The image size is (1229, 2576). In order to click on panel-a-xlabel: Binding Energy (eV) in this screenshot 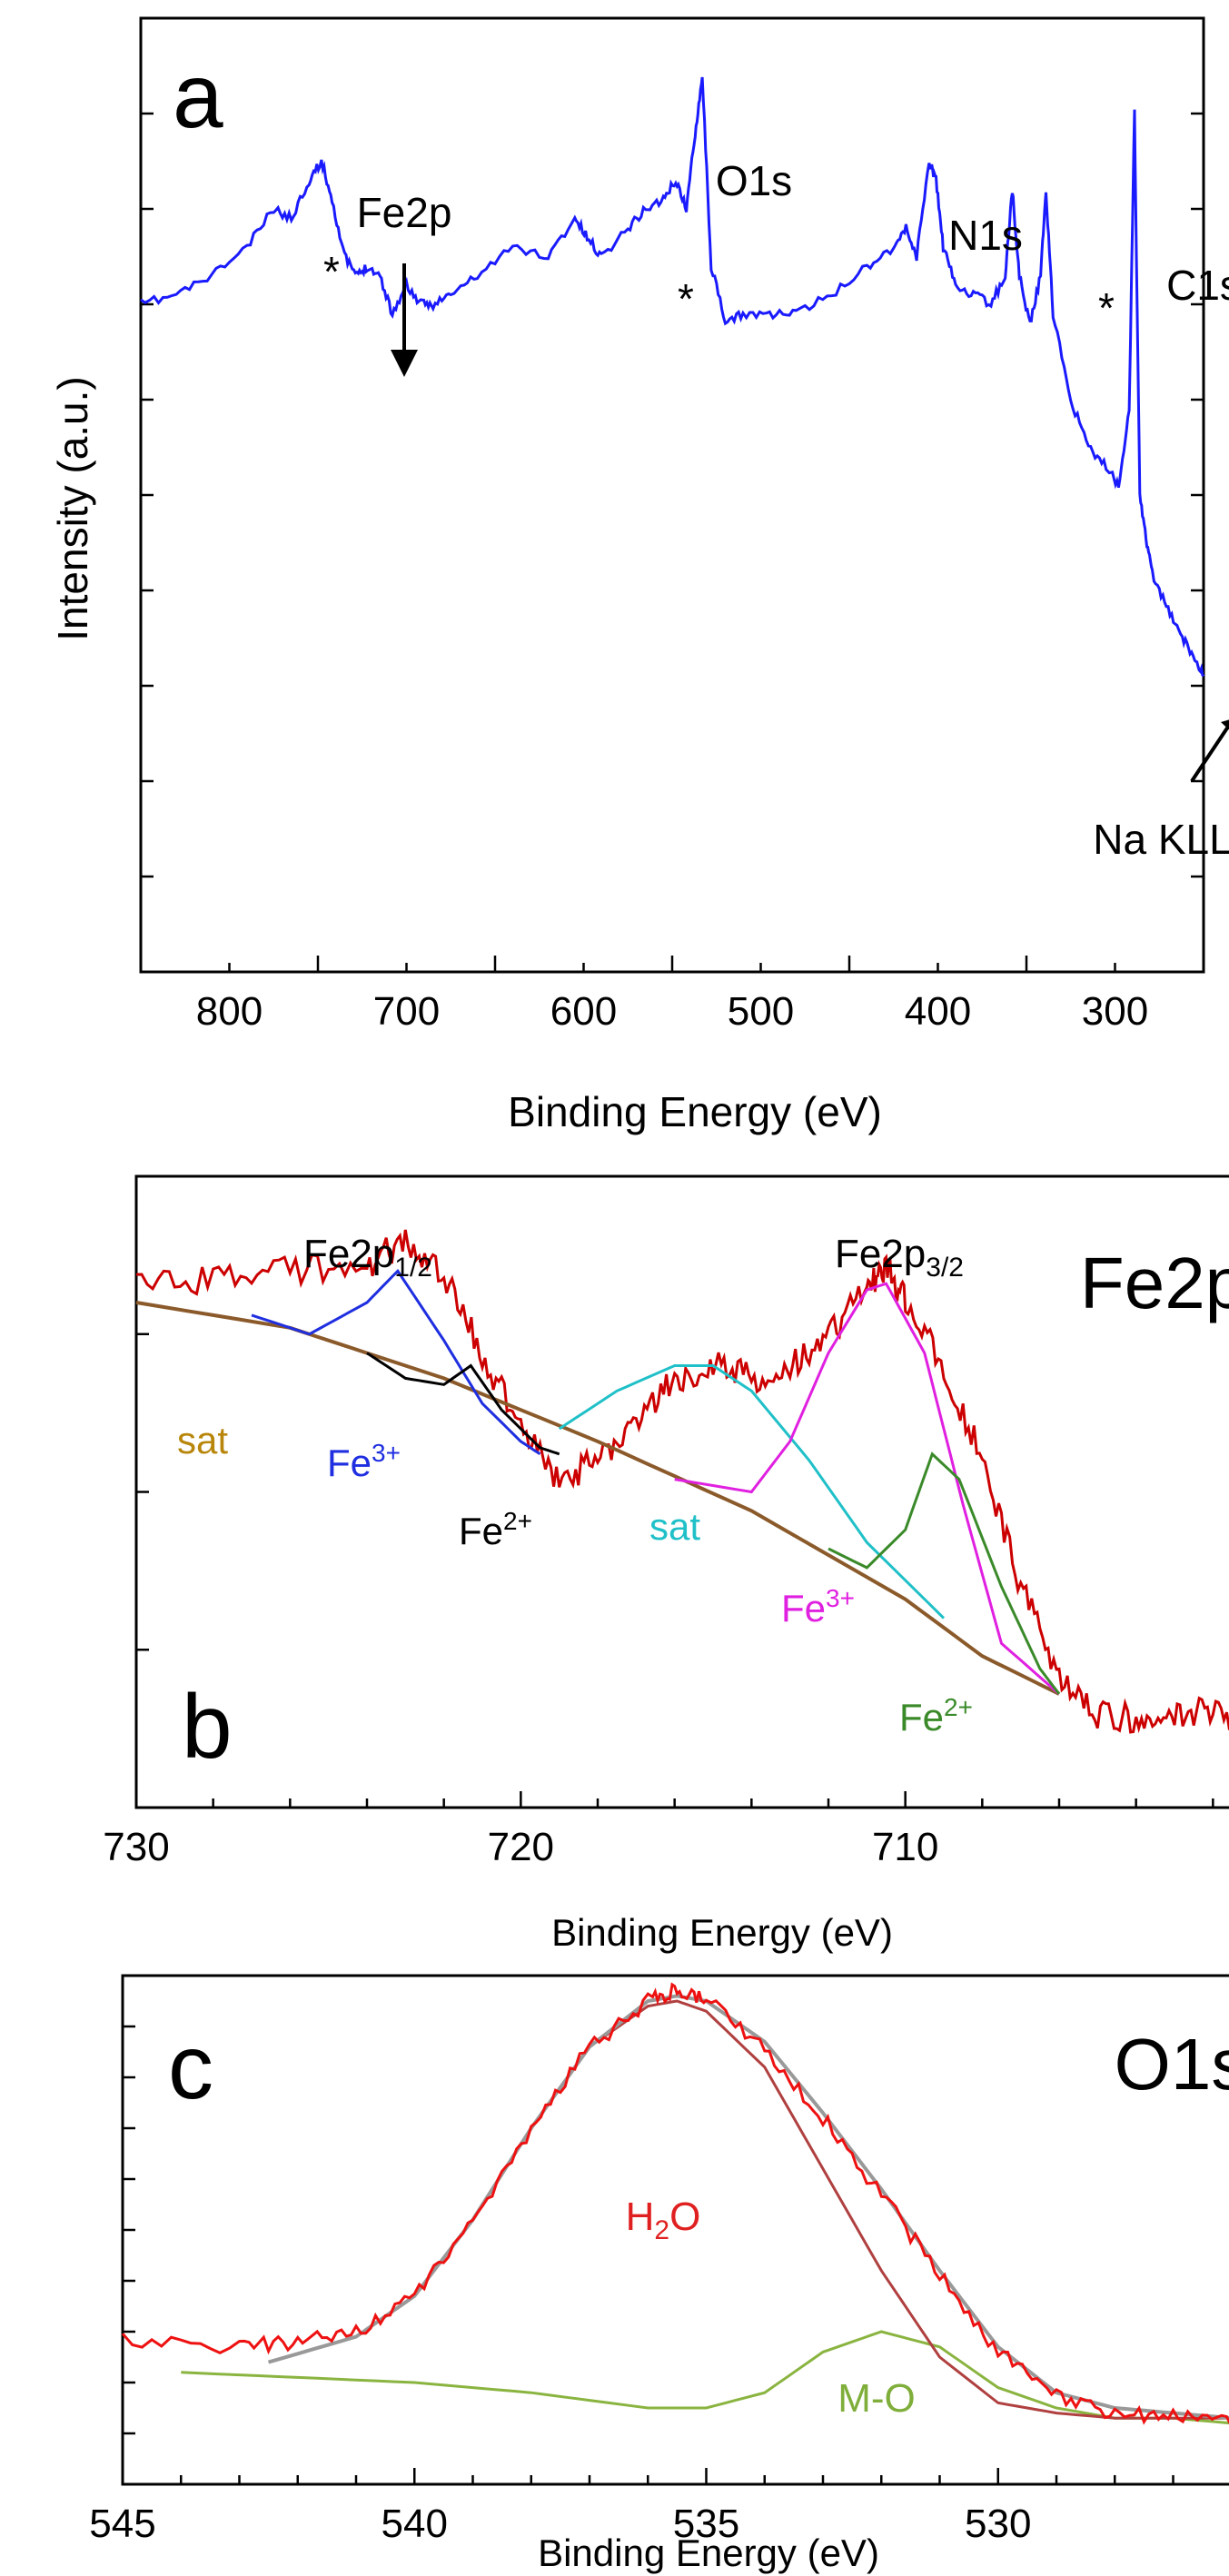, I will do `click(695, 1111)`.